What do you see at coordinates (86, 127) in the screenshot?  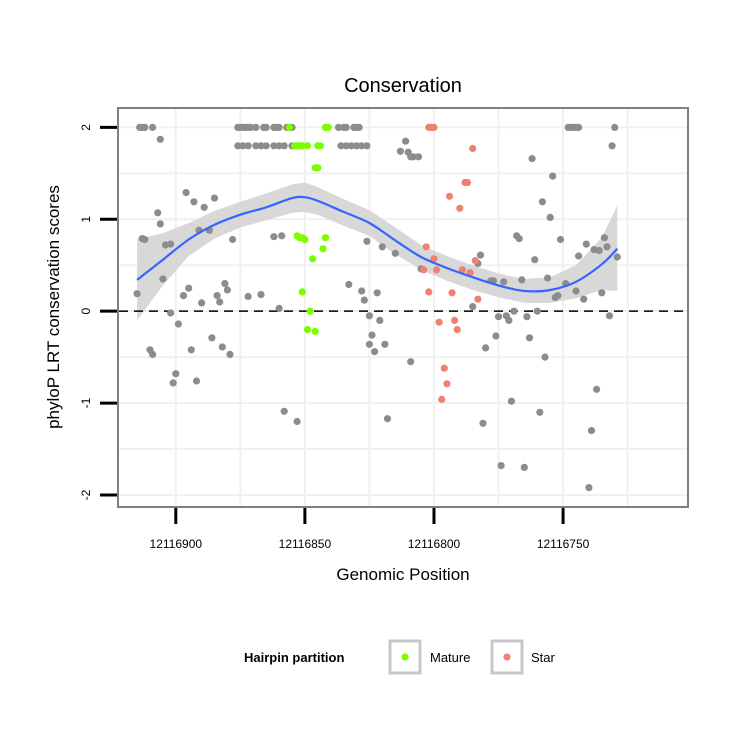 I see `y-tick-label: 2` at bounding box center [86, 127].